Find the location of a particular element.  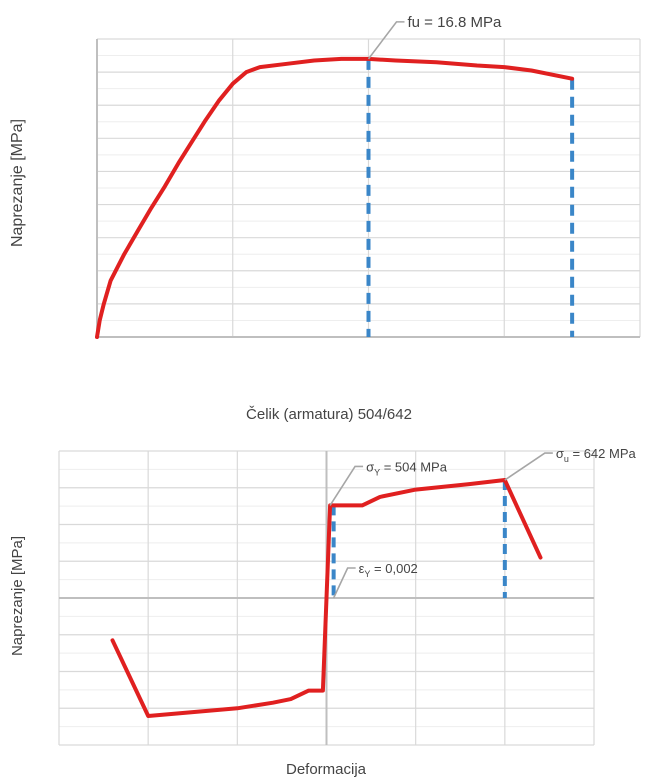

annotation-label: εY = 0,002 is located at coordinates (388, 570).